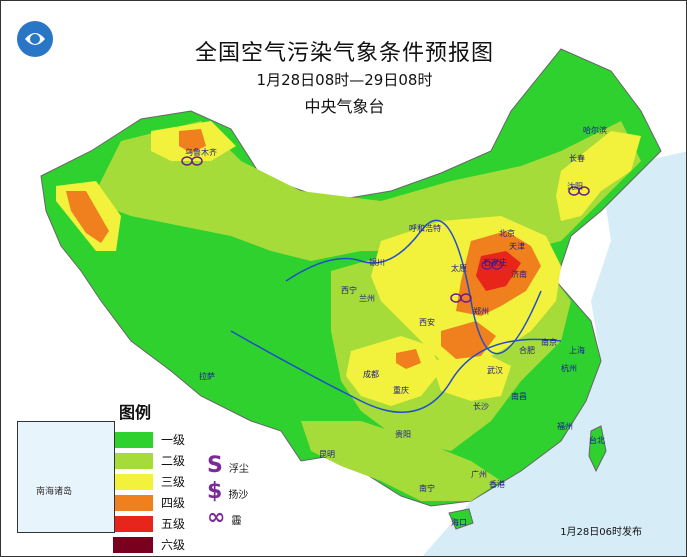 The image size is (687, 557). Describe the element at coordinates (54, 492) in the screenshot. I see `inset-label: 南海诸岛` at that location.